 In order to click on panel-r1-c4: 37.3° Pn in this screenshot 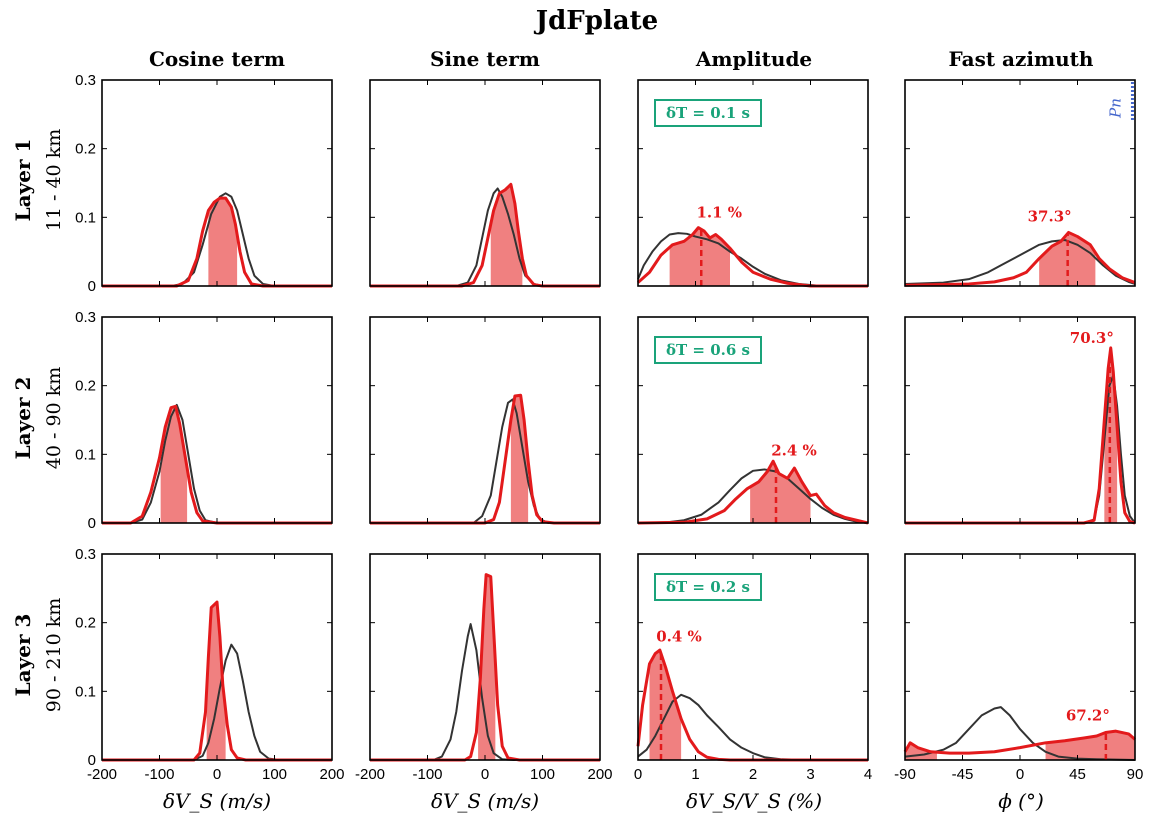, I will do `click(1020, 183)`.